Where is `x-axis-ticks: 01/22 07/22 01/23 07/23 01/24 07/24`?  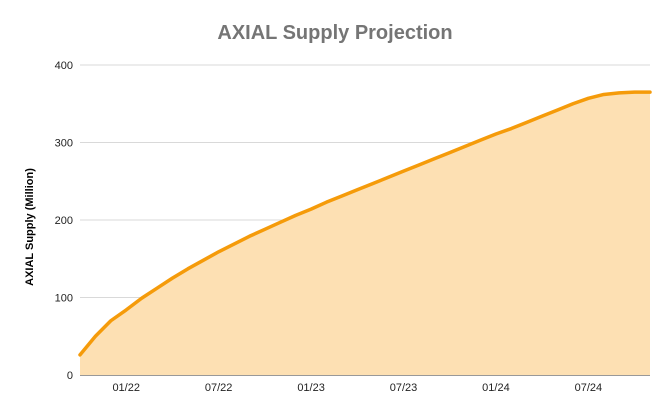
x-axis-ticks: 01/22 07/22 01/23 07/23 01/24 07/24 is located at coordinates (357, 388).